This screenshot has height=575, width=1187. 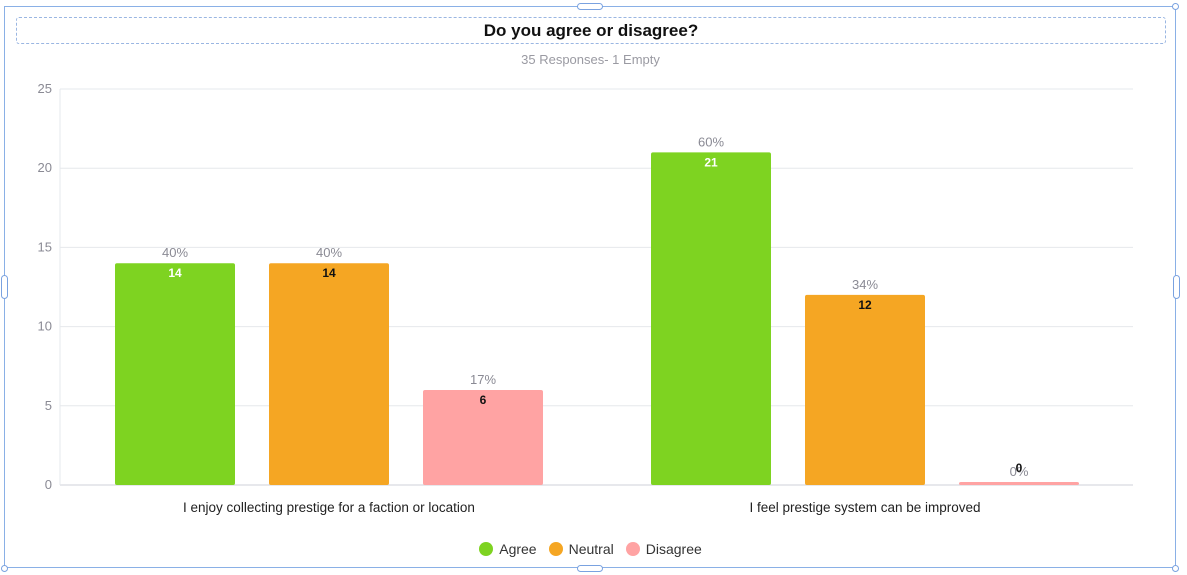 I want to click on y-tick-label: 20, so click(x=45, y=167).